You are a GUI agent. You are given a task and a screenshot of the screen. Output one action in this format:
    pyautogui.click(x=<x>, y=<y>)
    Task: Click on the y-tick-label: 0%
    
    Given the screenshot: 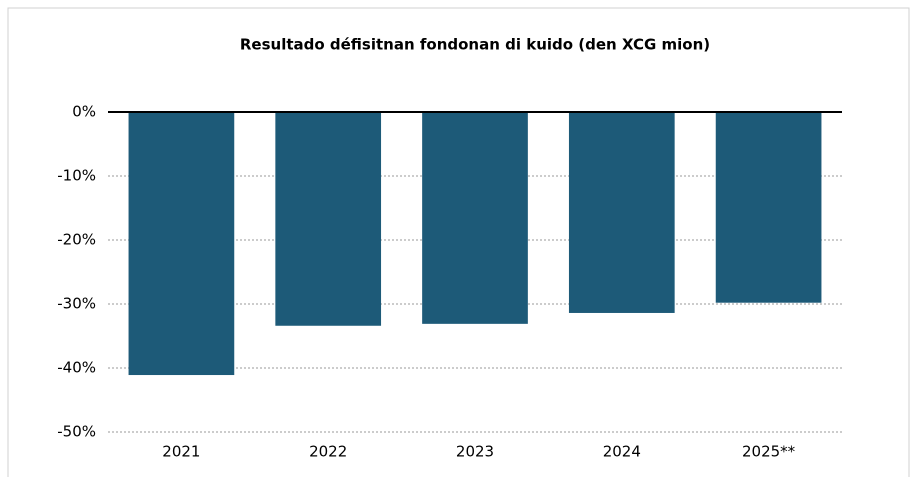 What is the action you would take?
    pyautogui.click(x=84, y=112)
    